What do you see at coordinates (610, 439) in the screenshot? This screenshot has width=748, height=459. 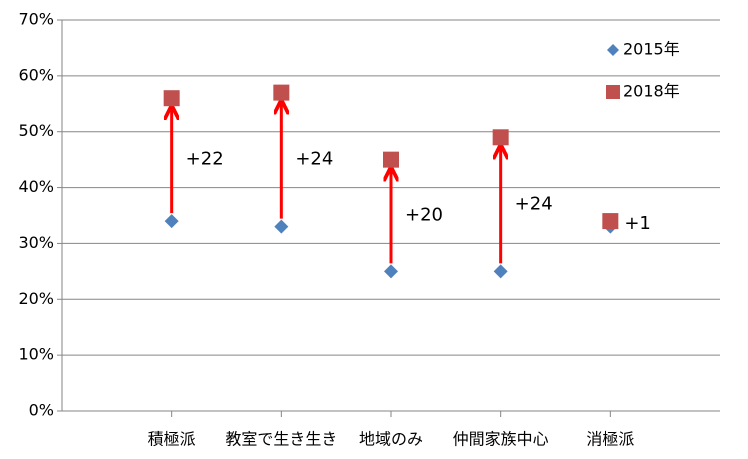 I see `x-tick-label: 消極派` at bounding box center [610, 439].